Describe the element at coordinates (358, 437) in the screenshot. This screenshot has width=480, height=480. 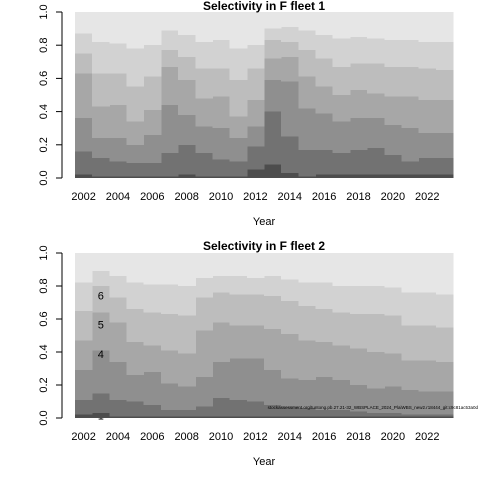
I see `x-tick-label: 2018` at that location.